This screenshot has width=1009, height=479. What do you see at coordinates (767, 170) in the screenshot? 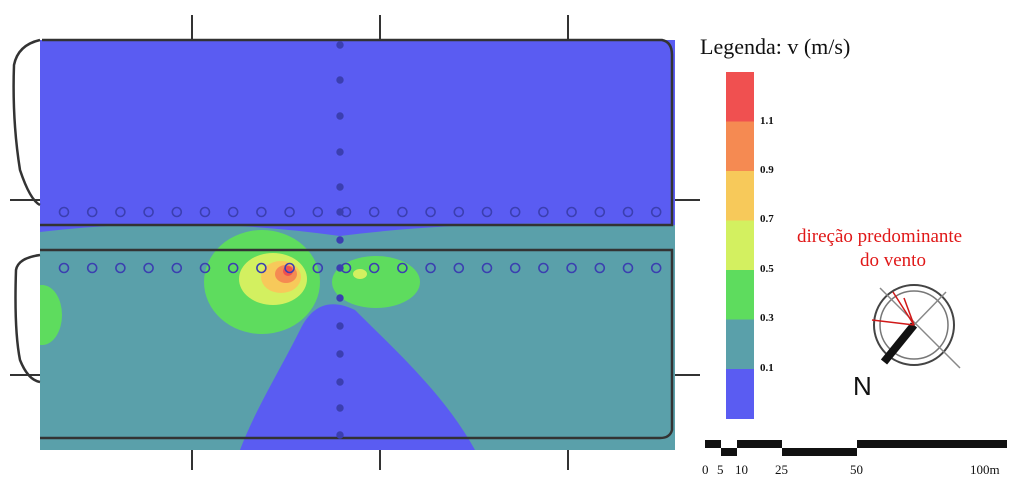
I see `legend-label: 0.9` at bounding box center [767, 170].